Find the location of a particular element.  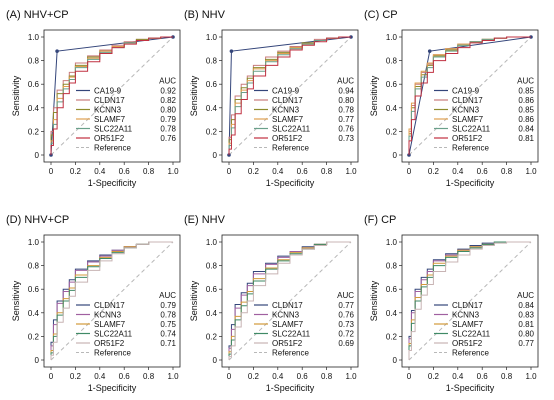

legend-auc: 0.92 is located at coordinates (168, 91).